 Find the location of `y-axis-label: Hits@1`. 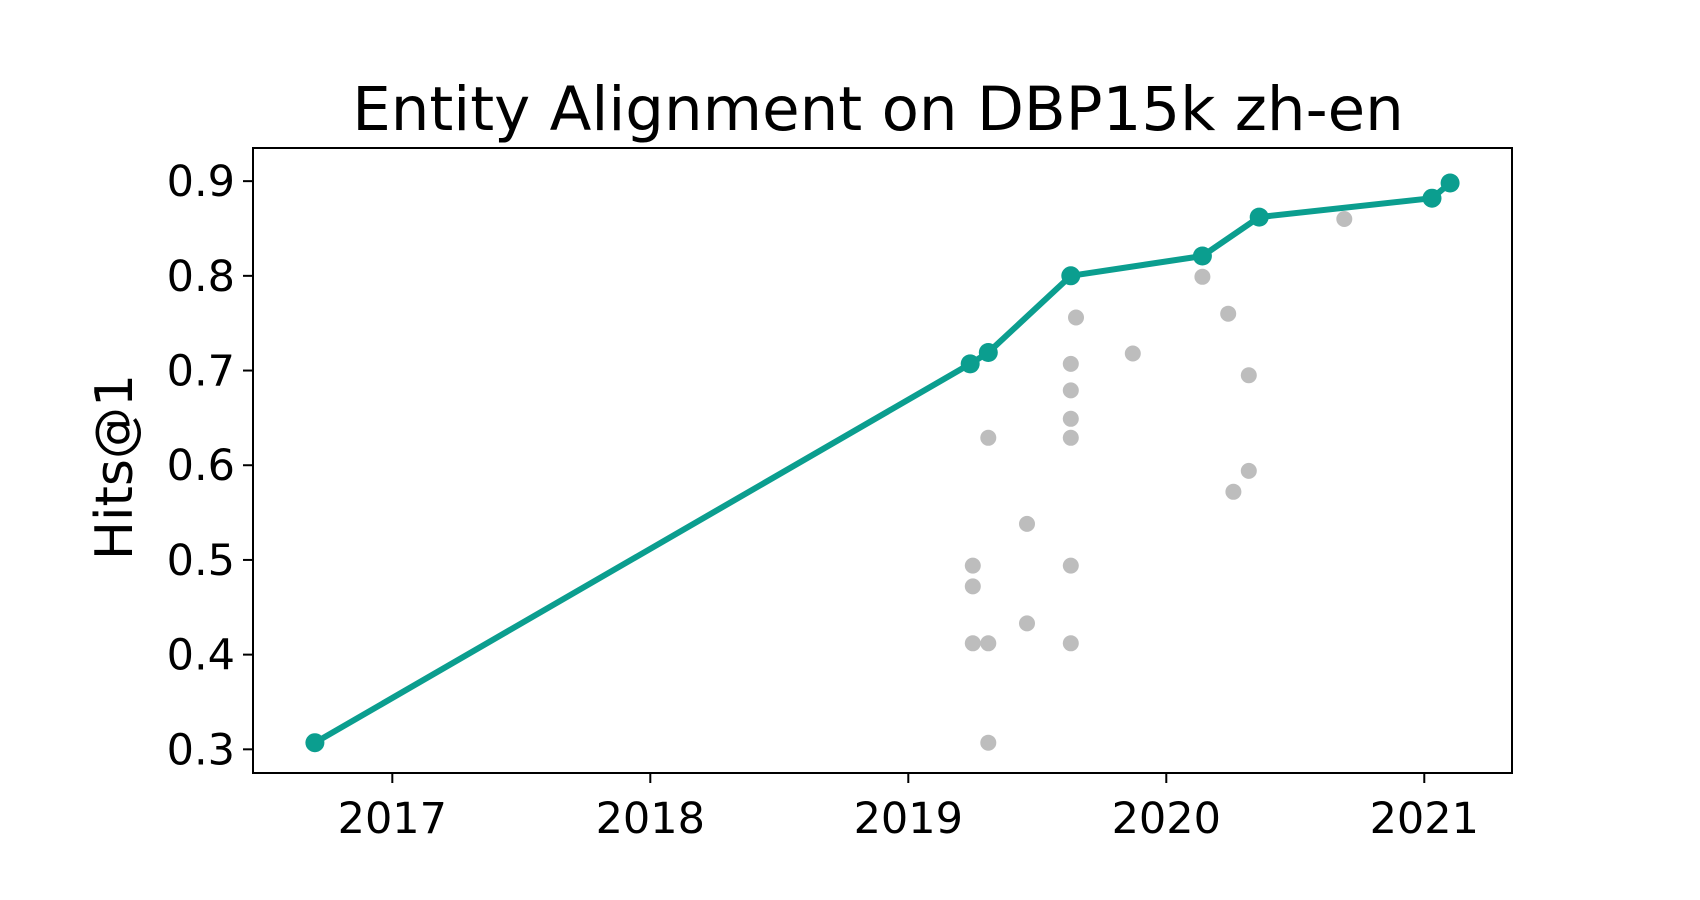

y-axis-label: Hits@1 is located at coordinates (115, 467).